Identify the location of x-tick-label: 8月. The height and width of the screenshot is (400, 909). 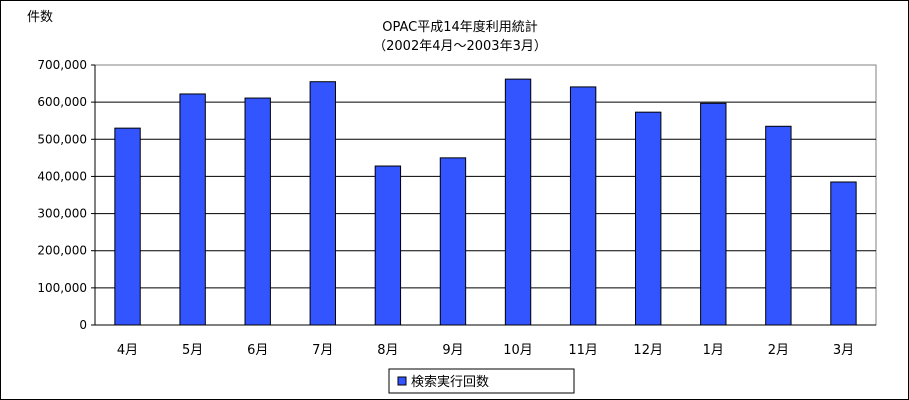
(387, 350).